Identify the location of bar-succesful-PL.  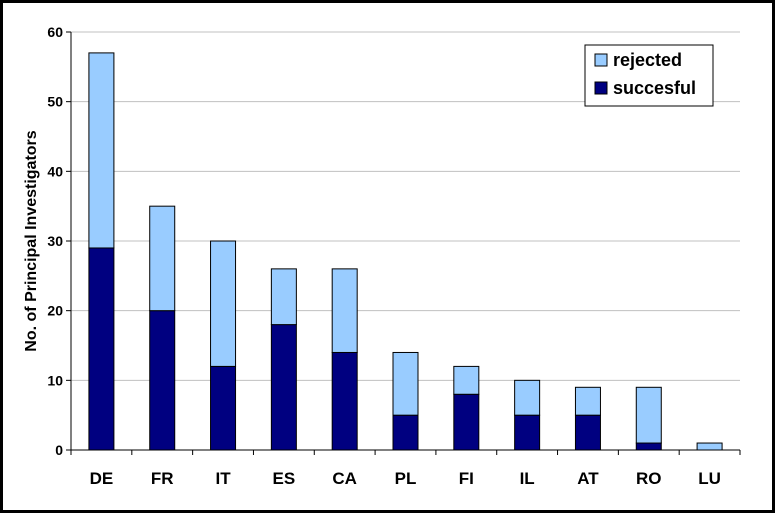
(405, 432).